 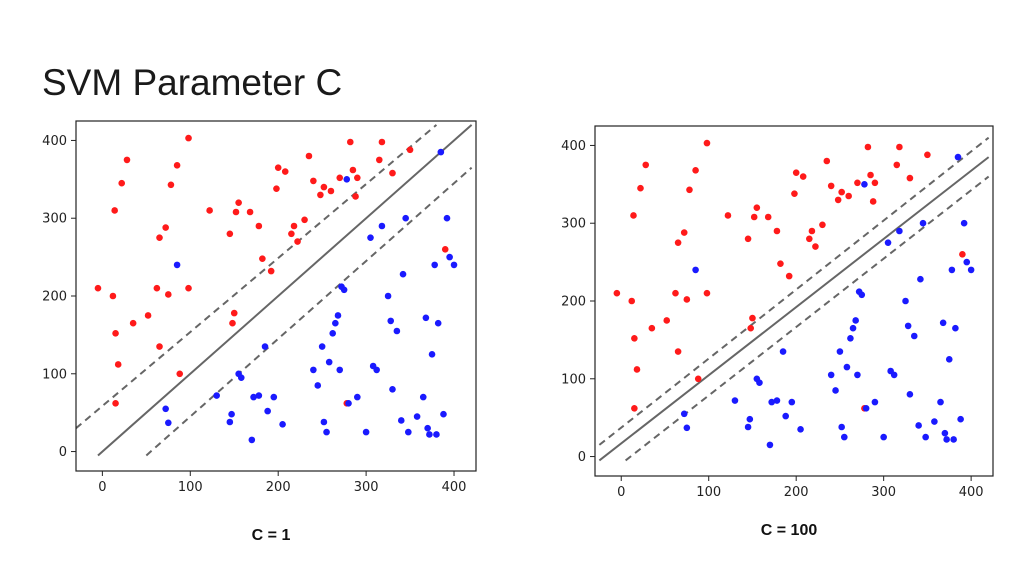 I want to click on y-tick-label: 0, so click(x=582, y=457).